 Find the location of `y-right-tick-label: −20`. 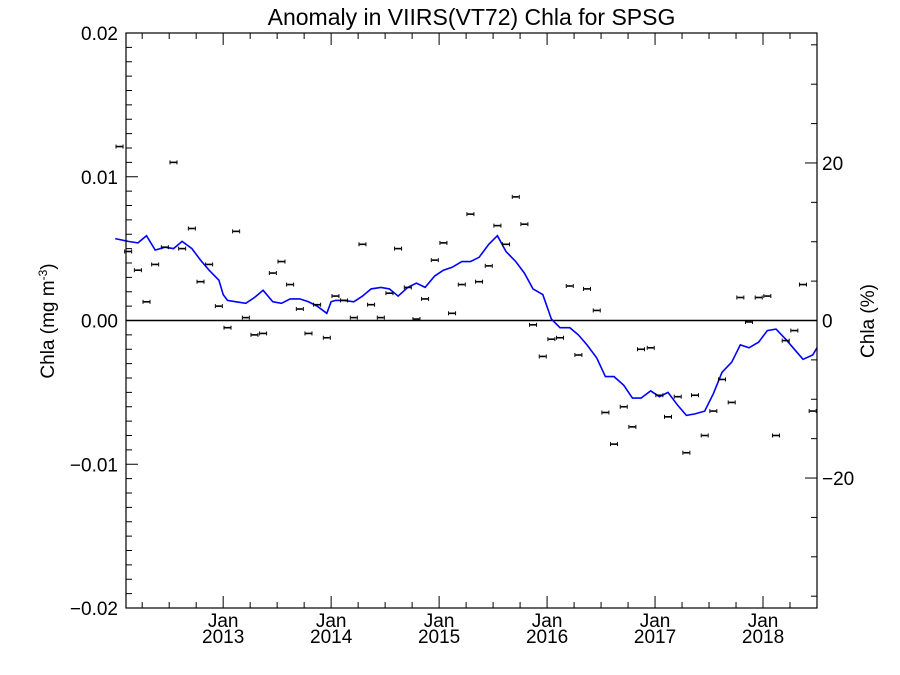

y-right-tick-label: −20 is located at coordinates (838, 479).